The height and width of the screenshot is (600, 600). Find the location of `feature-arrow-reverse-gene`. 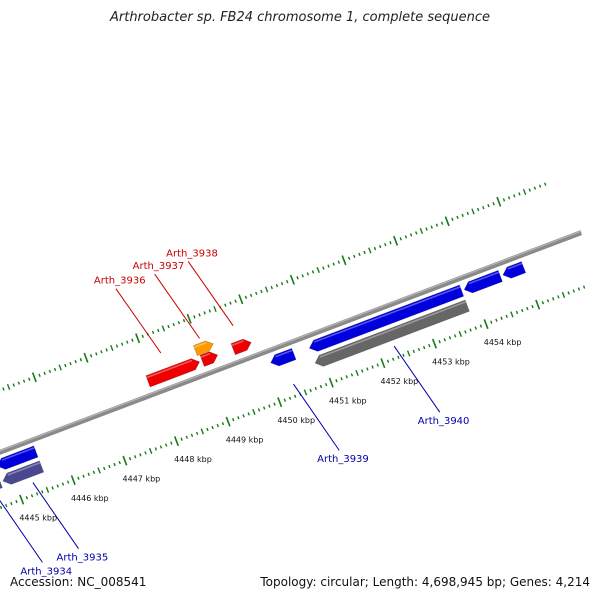

feature-arrow-reverse-gene is located at coordinates (392, 333).